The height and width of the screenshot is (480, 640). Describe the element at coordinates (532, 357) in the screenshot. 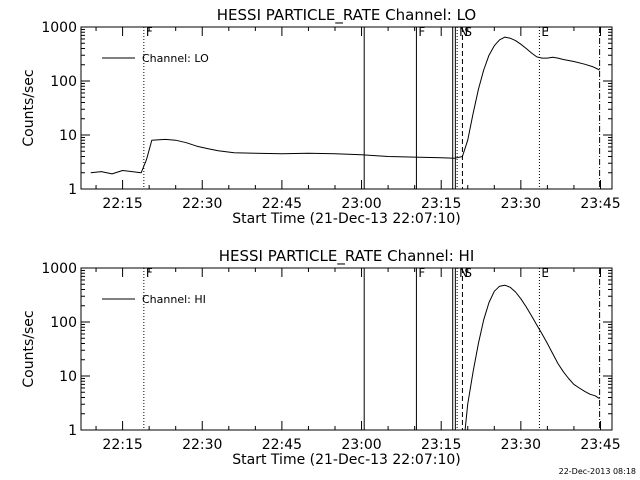

I see `series-line` at that location.